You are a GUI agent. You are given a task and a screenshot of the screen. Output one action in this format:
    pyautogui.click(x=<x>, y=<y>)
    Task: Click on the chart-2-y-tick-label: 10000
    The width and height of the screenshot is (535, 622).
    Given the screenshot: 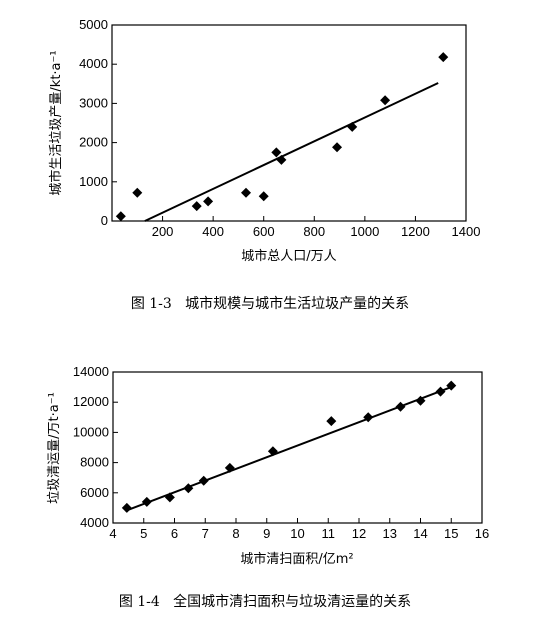 What is the action you would take?
    pyautogui.click(x=91, y=431)
    